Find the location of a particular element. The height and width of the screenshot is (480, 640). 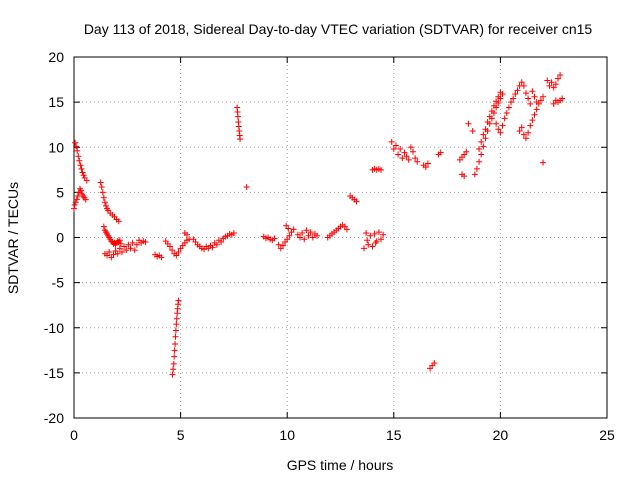

y-tick-labels: -20 -15 -10 -5 0 5 10 15 20 is located at coordinates (54, 237).